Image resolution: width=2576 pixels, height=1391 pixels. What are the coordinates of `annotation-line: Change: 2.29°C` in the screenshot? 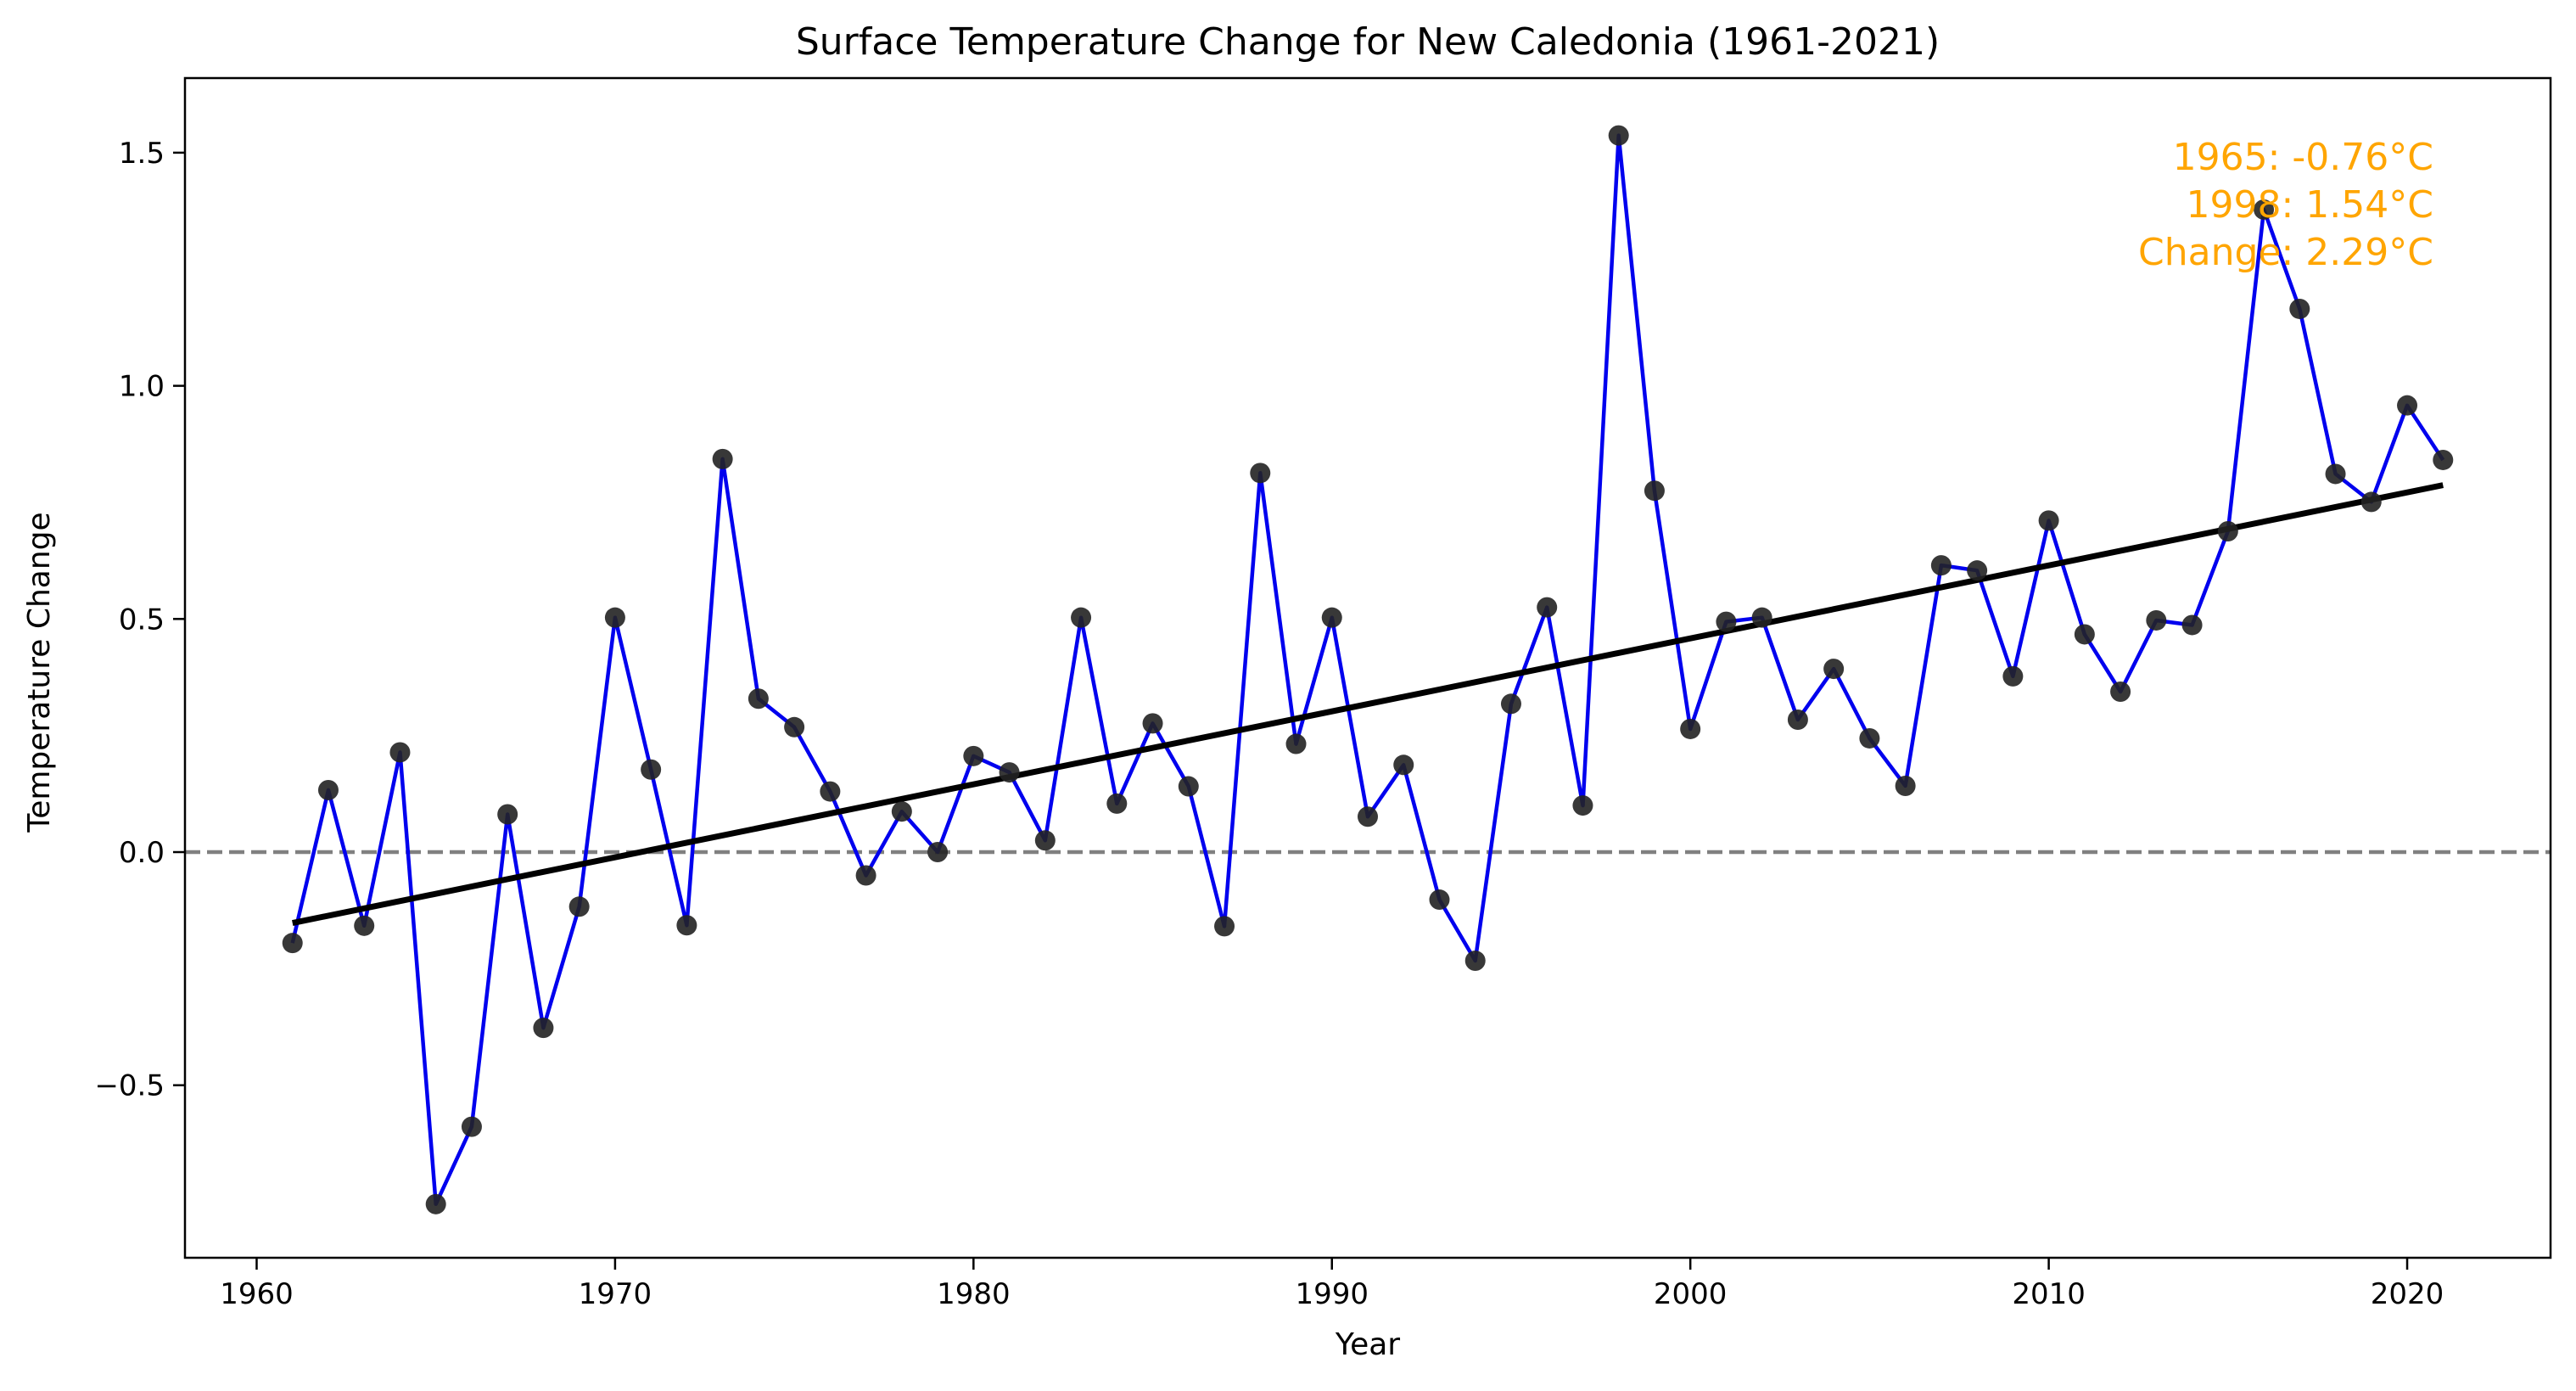 It's located at (2285, 252).